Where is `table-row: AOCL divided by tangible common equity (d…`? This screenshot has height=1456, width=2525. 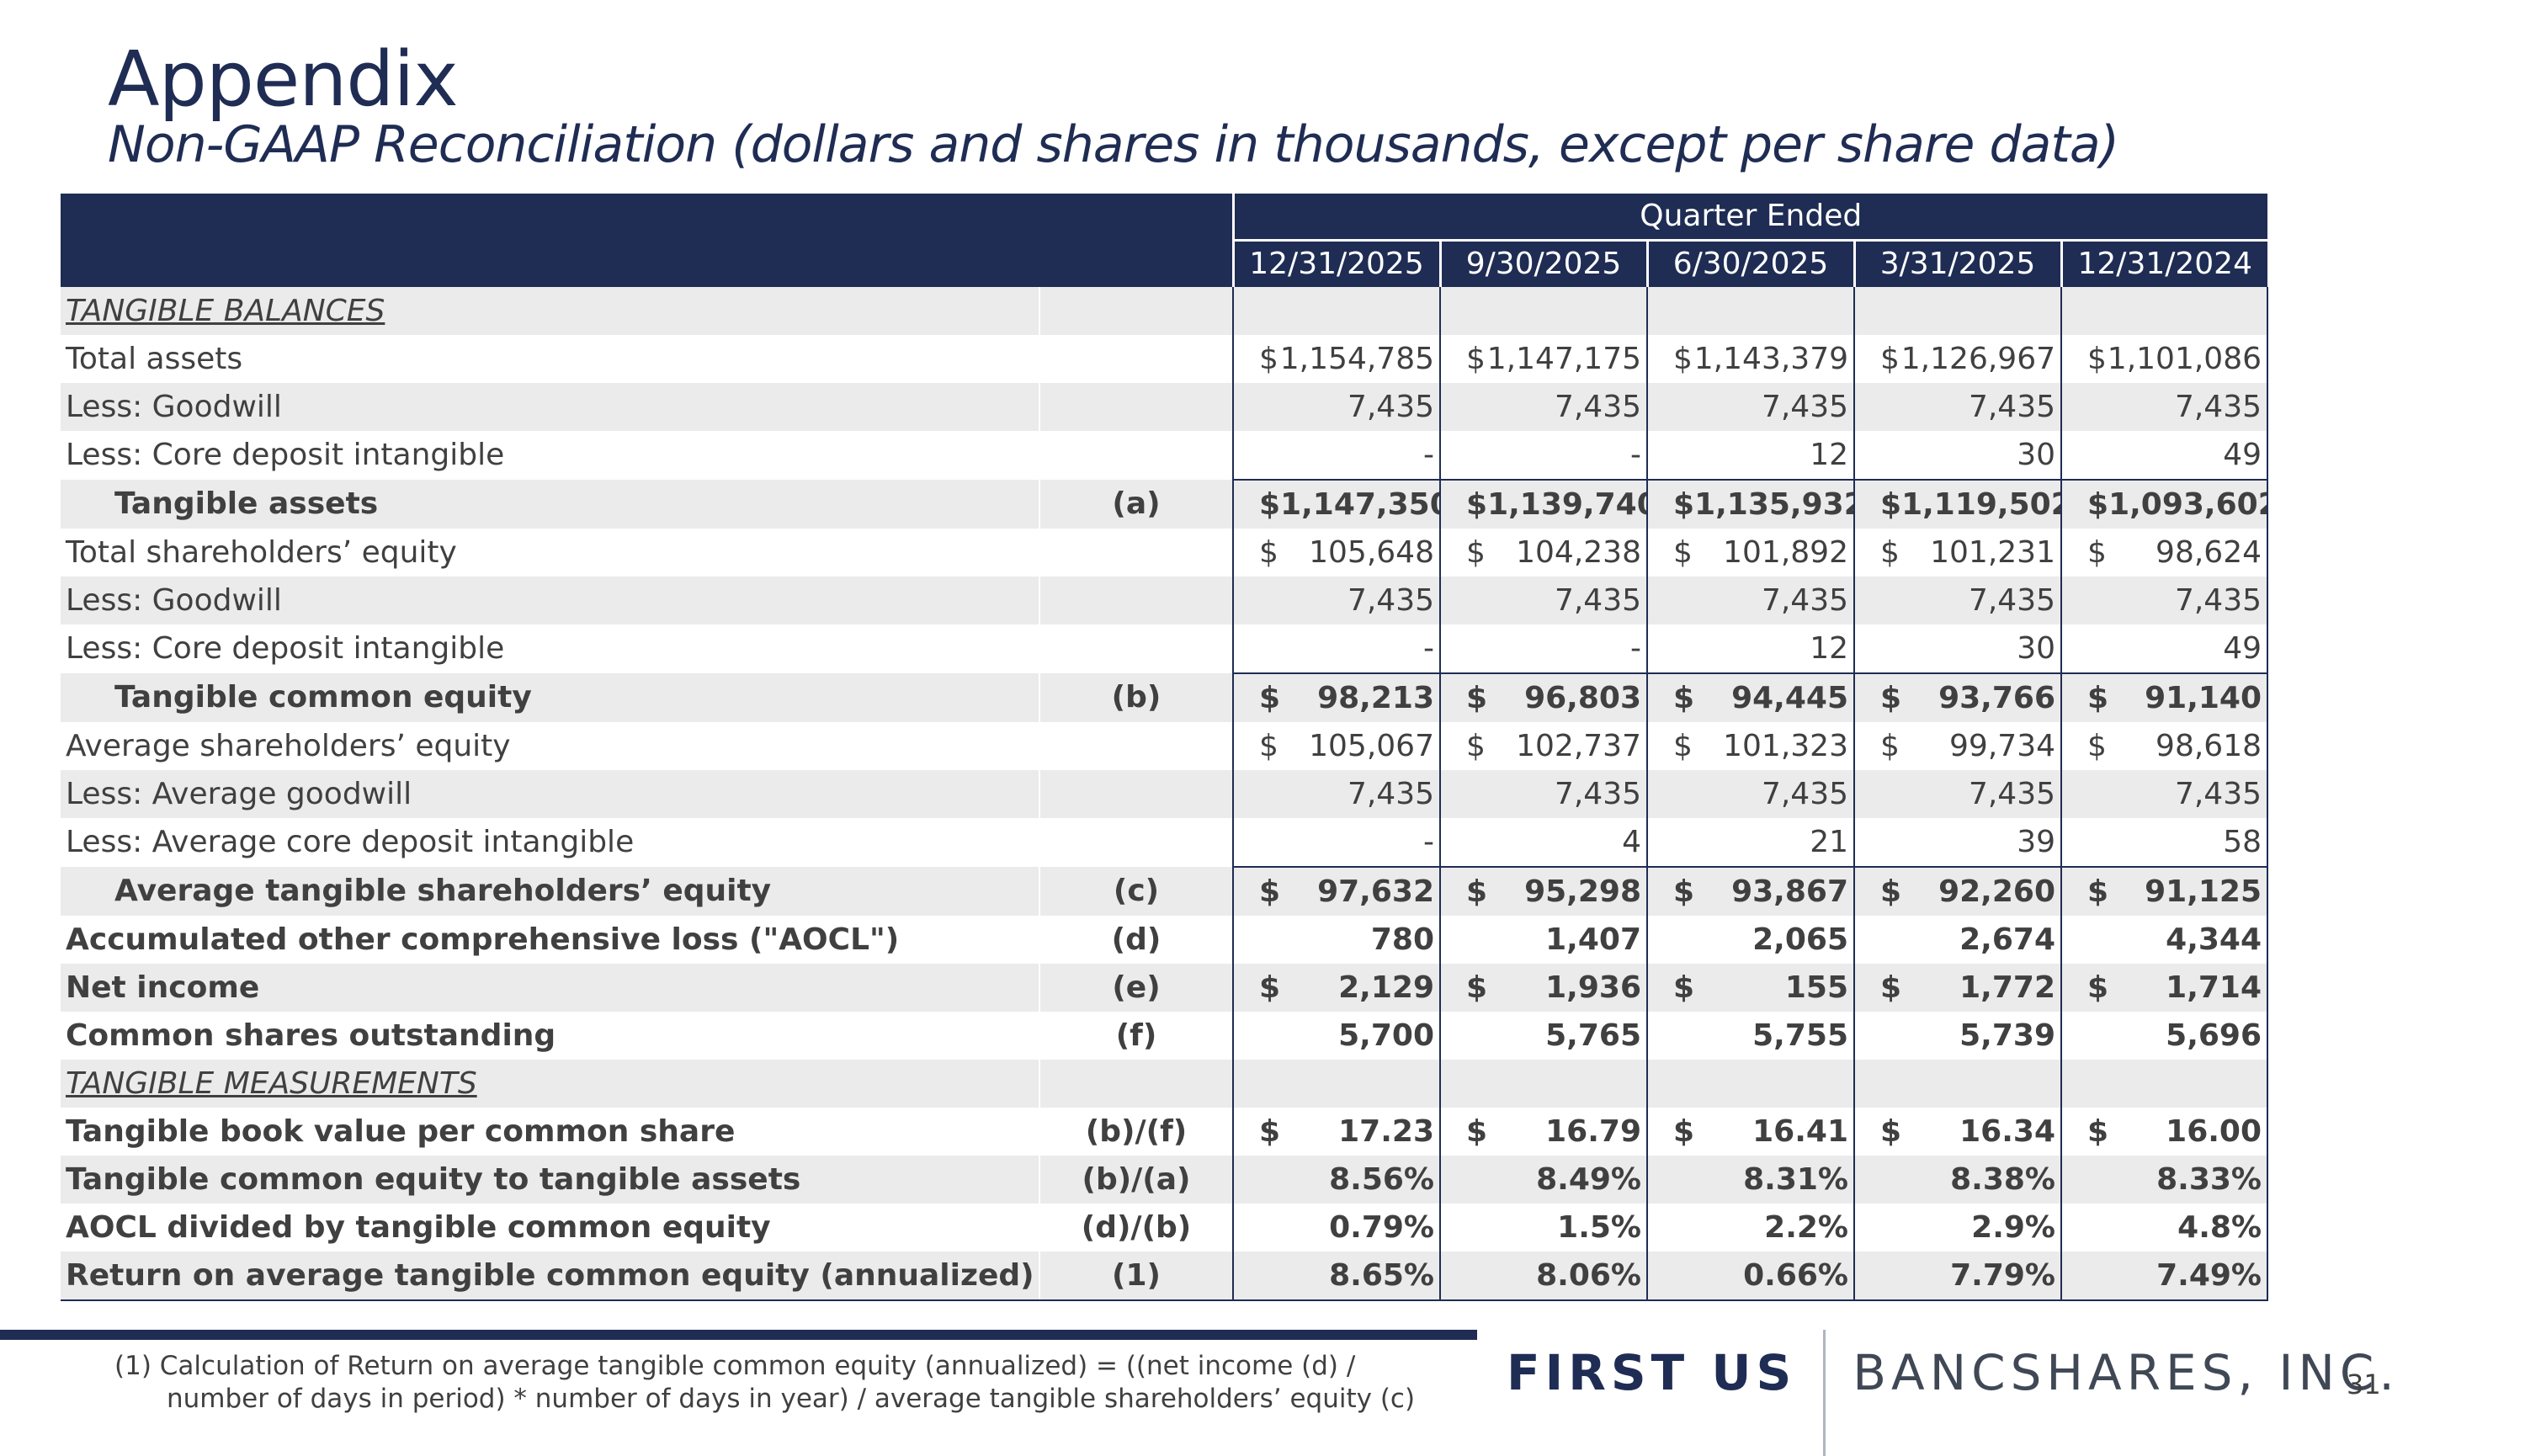 table-row: AOCL divided by tangible common equity (d… is located at coordinates (1165, 1227).